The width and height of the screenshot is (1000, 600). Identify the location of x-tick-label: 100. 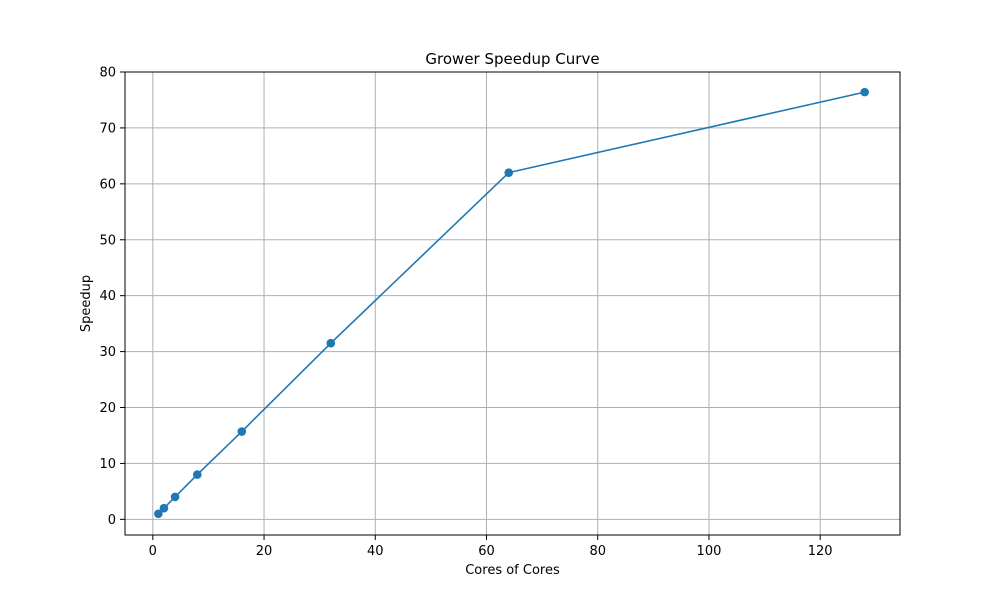
(709, 551).